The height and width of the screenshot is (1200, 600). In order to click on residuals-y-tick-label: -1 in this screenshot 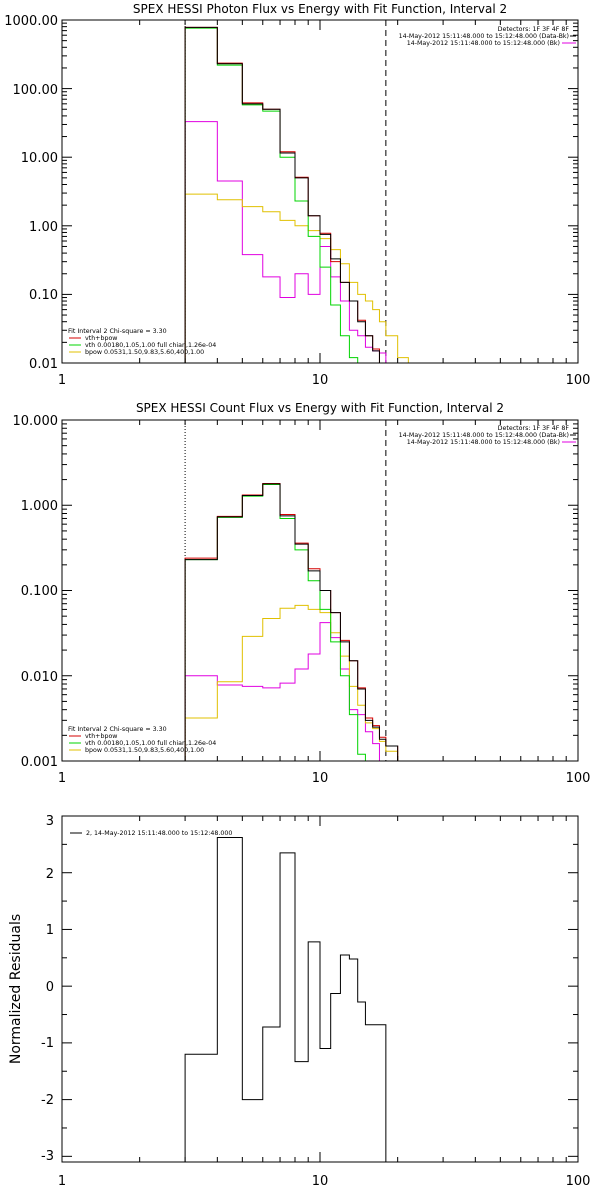, I will do `click(47, 1043)`.